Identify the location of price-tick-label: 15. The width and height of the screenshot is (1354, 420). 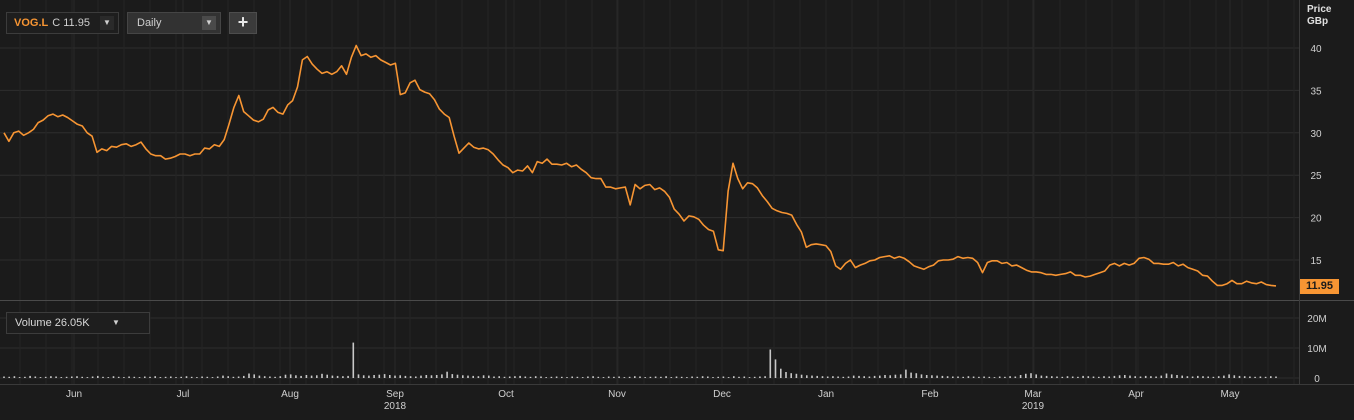
(1316, 261).